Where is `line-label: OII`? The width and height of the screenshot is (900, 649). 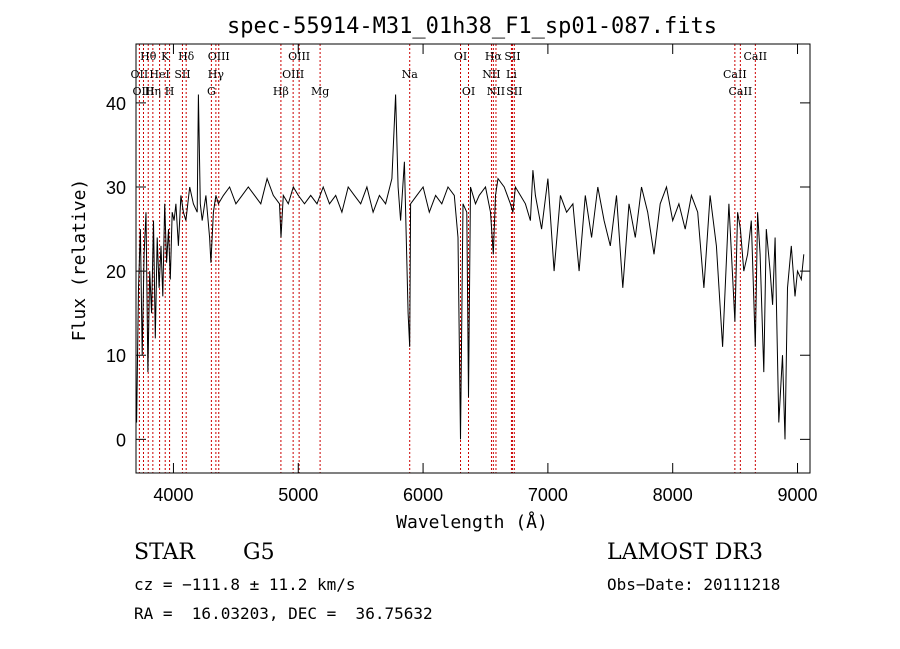
line-label: OII is located at coordinates (140, 74).